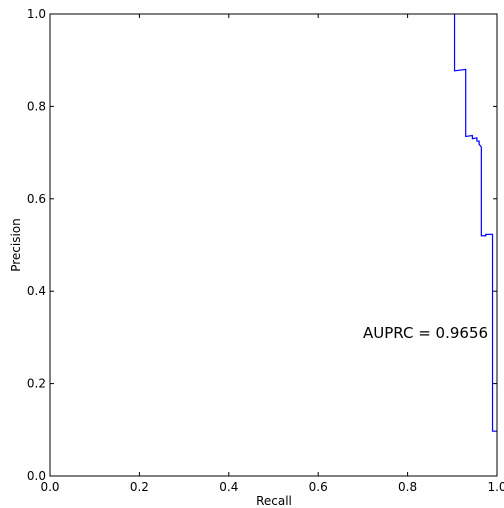 The height and width of the screenshot is (508, 504). What do you see at coordinates (36, 291) in the screenshot?
I see `y-tick-label: 0.4` at bounding box center [36, 291].